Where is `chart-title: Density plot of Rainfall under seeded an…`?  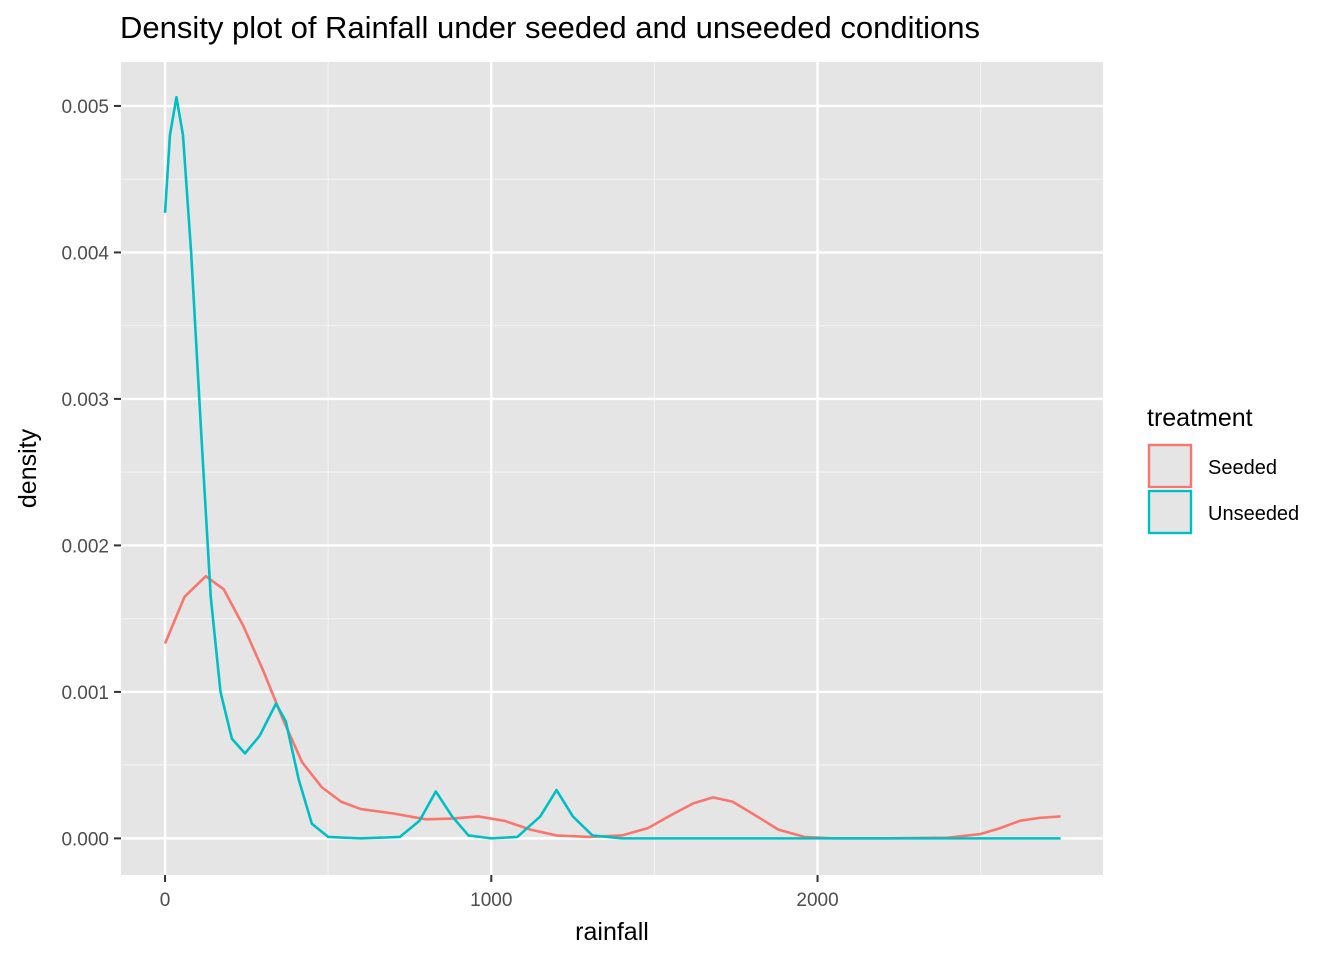
chart-title: Density plot of Rainfall under seeded an… is located at coordinates (550, 27).